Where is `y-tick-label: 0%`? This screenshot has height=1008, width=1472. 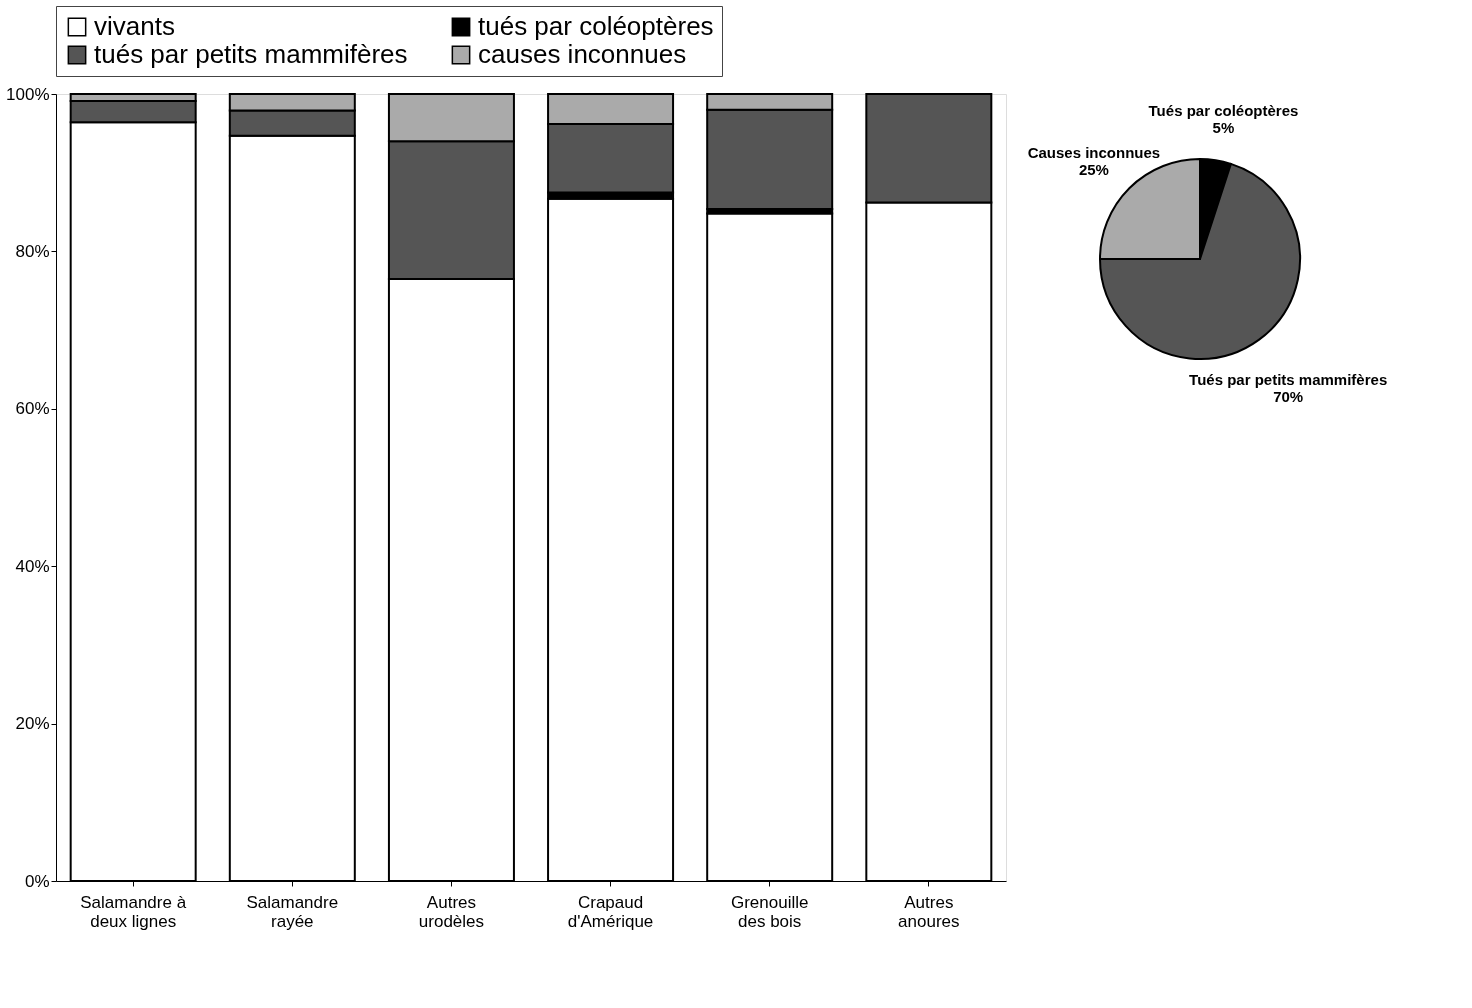 y-tick-label: 0% is located at coordinates (37, 881).